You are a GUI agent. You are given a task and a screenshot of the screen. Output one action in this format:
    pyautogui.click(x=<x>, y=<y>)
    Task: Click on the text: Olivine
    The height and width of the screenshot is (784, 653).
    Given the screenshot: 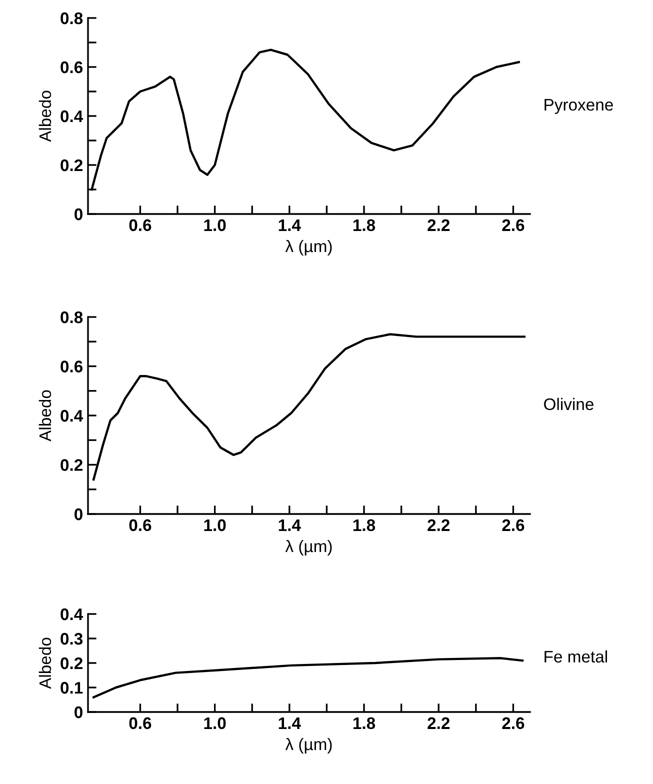 What is the action you would take?
    pyautogui.click(x=569, y=404)
    